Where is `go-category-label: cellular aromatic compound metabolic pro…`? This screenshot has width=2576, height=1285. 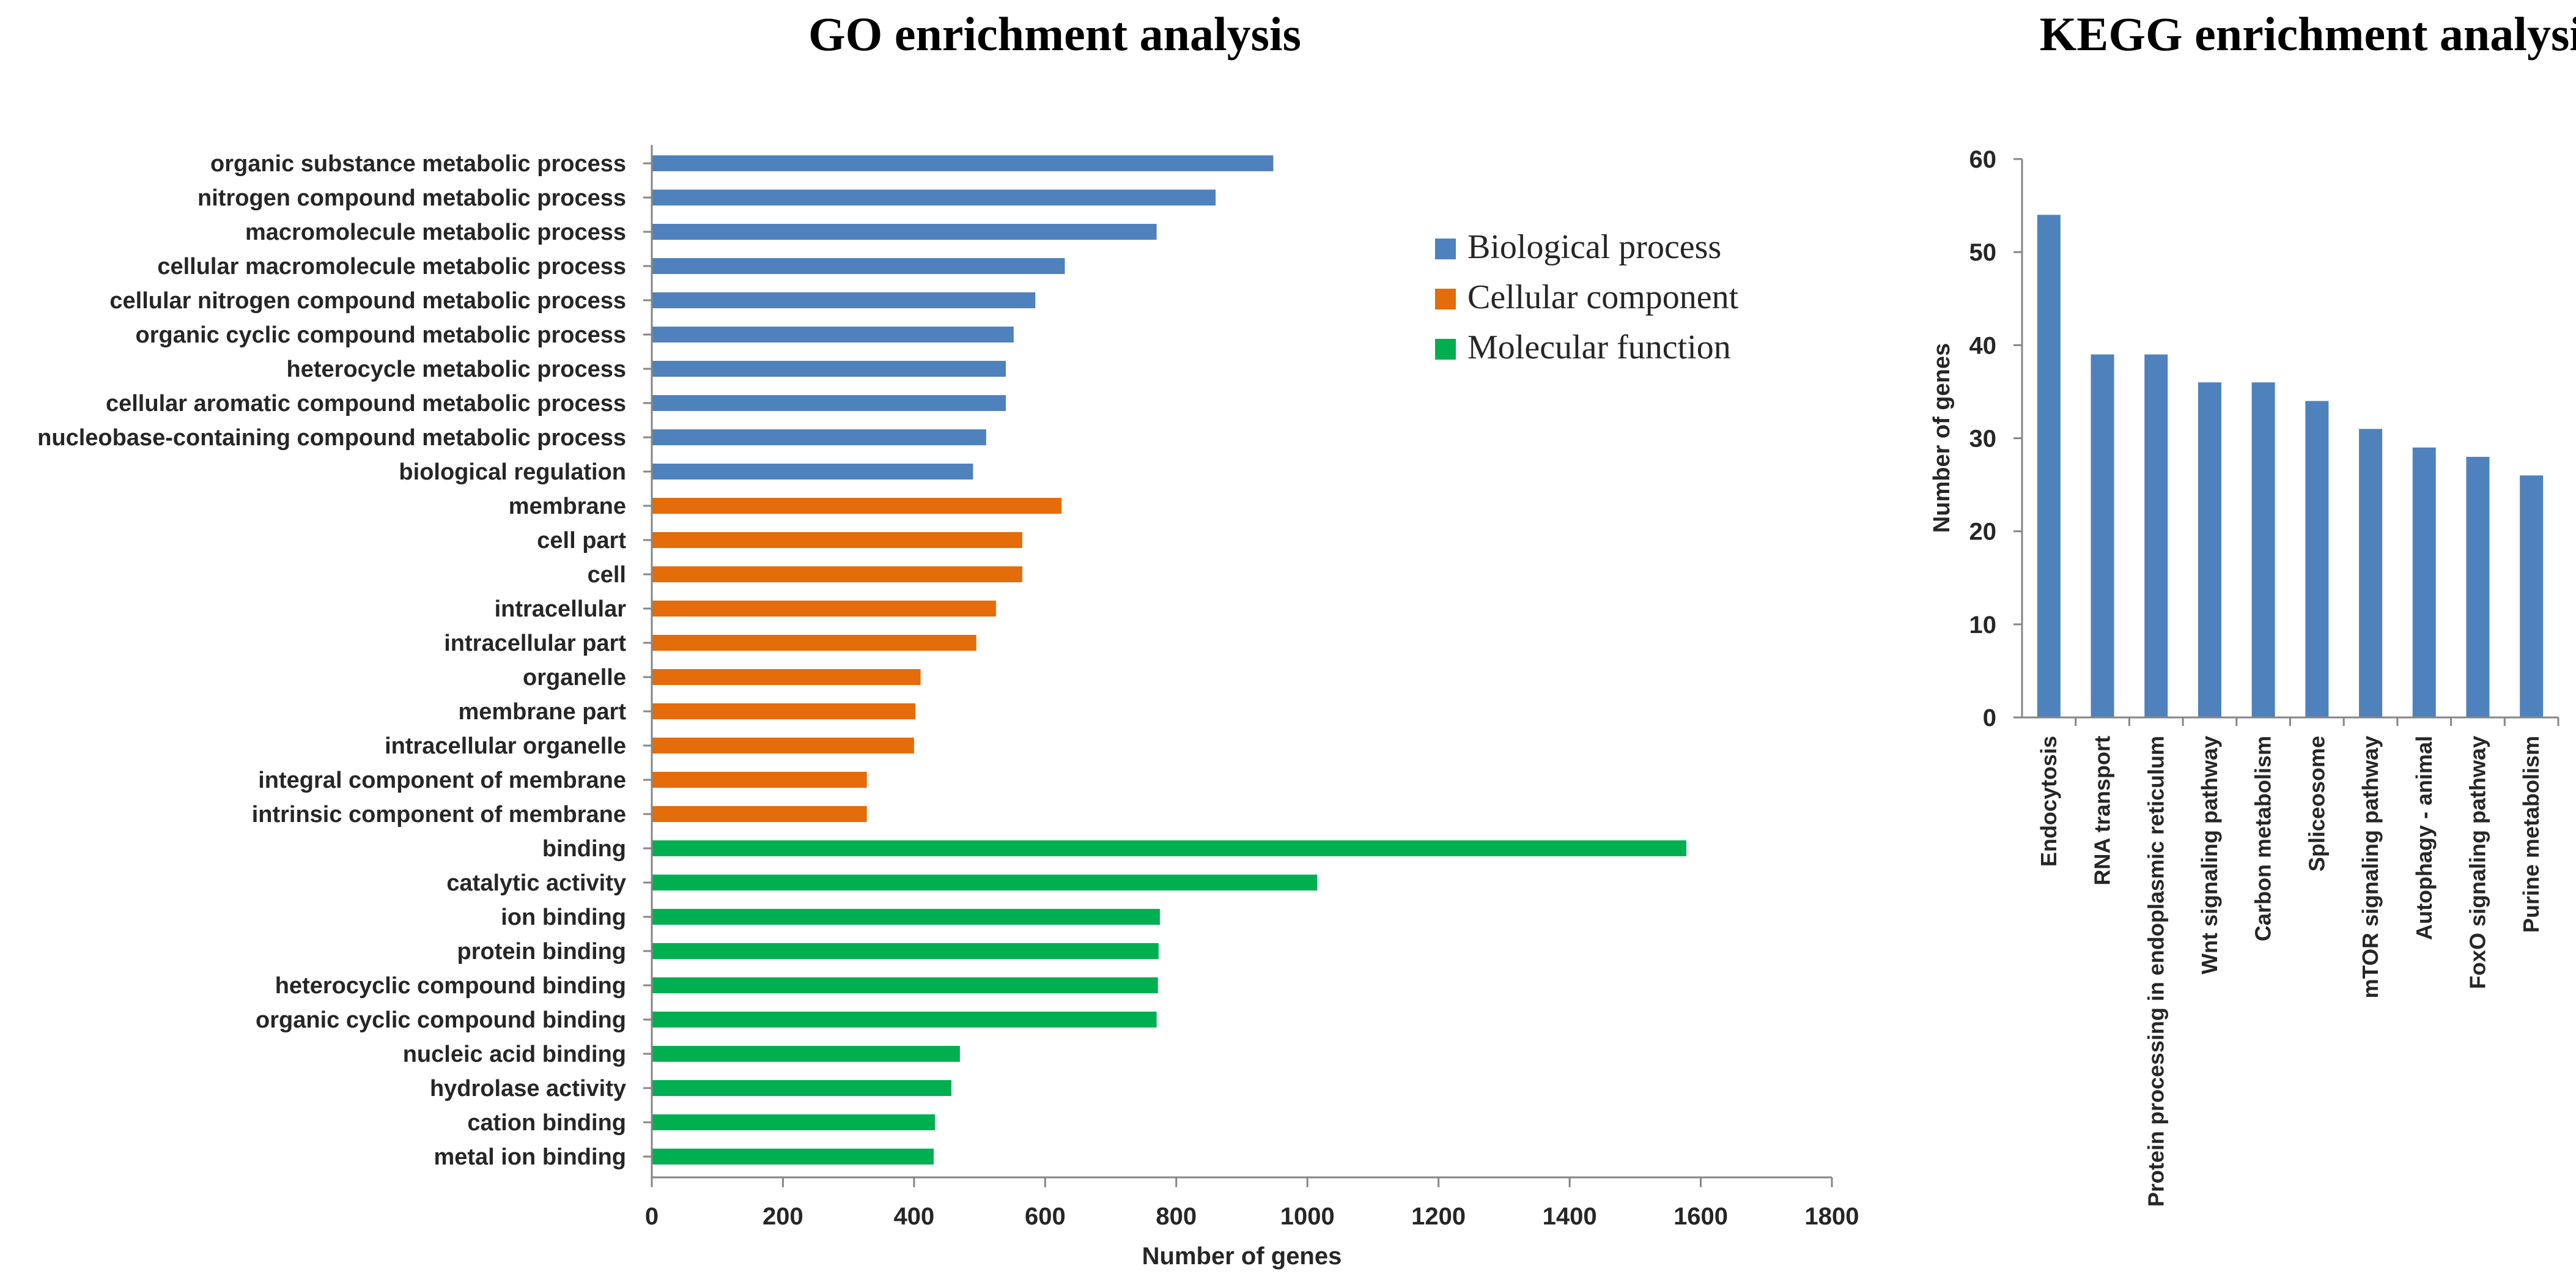
go-category-label: cellular aromatic compound metabolic pro… is located at coordinates (366, 404).